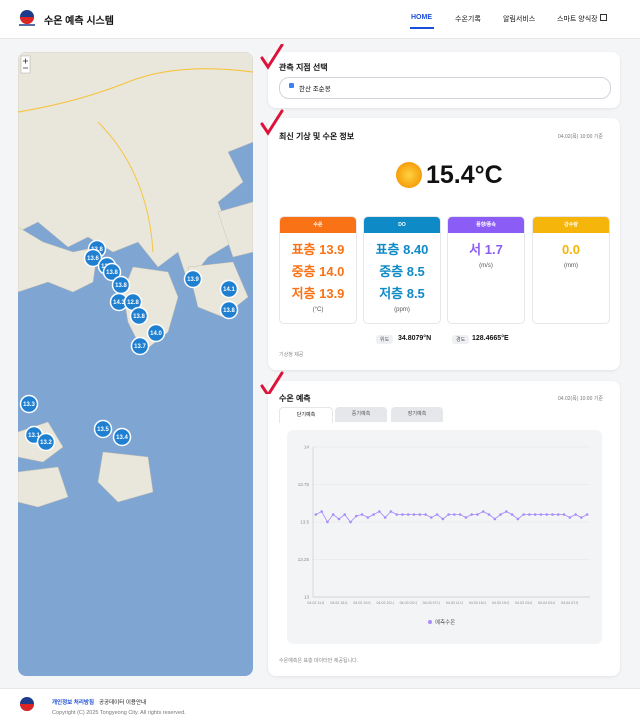  I want to click on footer-link: 개인정보 처리방침, so click(73, 703).